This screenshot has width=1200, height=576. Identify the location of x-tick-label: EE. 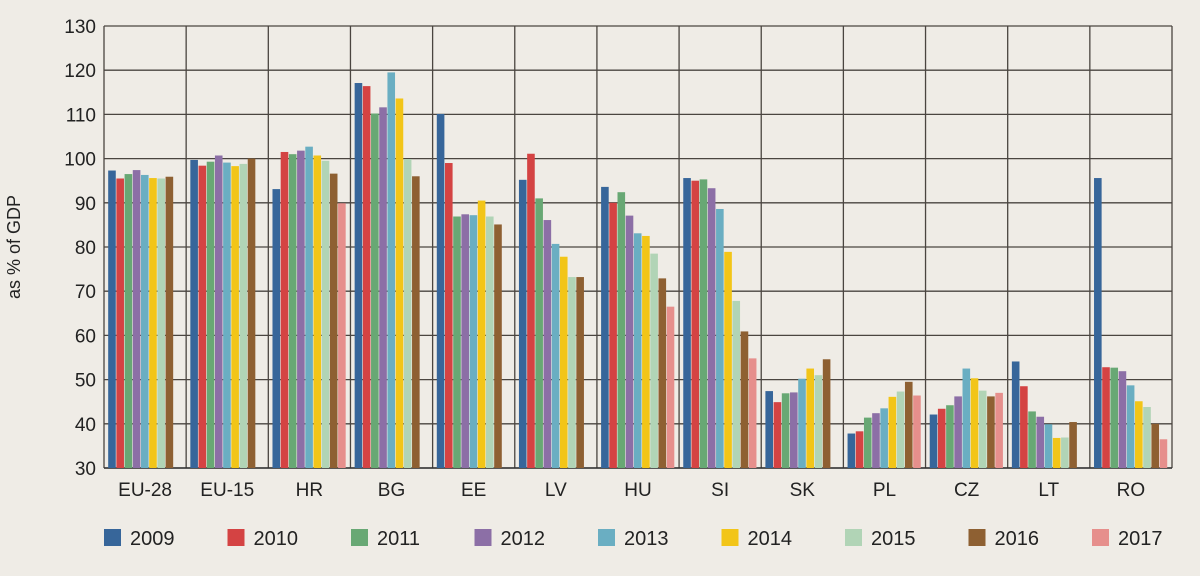
(473, 490).